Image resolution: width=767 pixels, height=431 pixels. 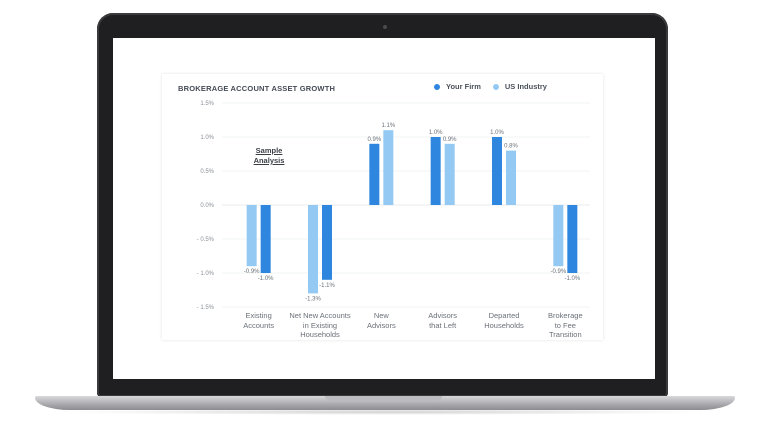 What do you see at coordinates (511, 147) in the screenshot?
I see `data-label: 0.8%` at bounding box center [511, 147].